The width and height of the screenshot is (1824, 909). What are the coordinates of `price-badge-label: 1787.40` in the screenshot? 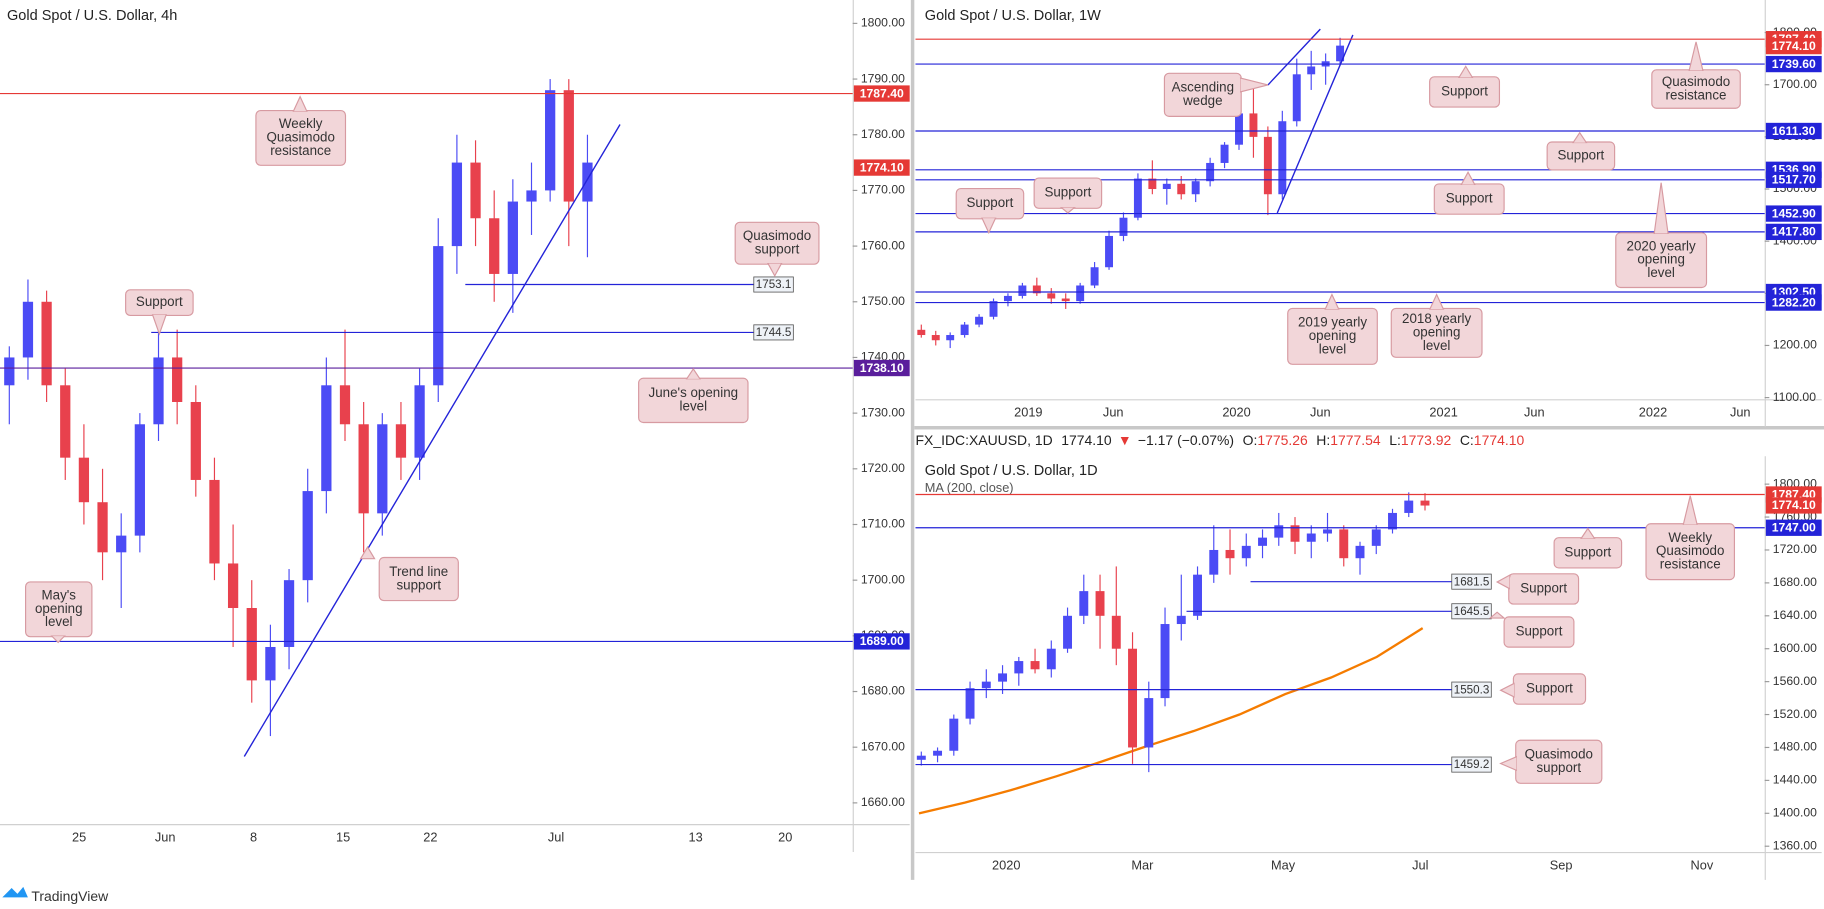 It's located at (882, 93).